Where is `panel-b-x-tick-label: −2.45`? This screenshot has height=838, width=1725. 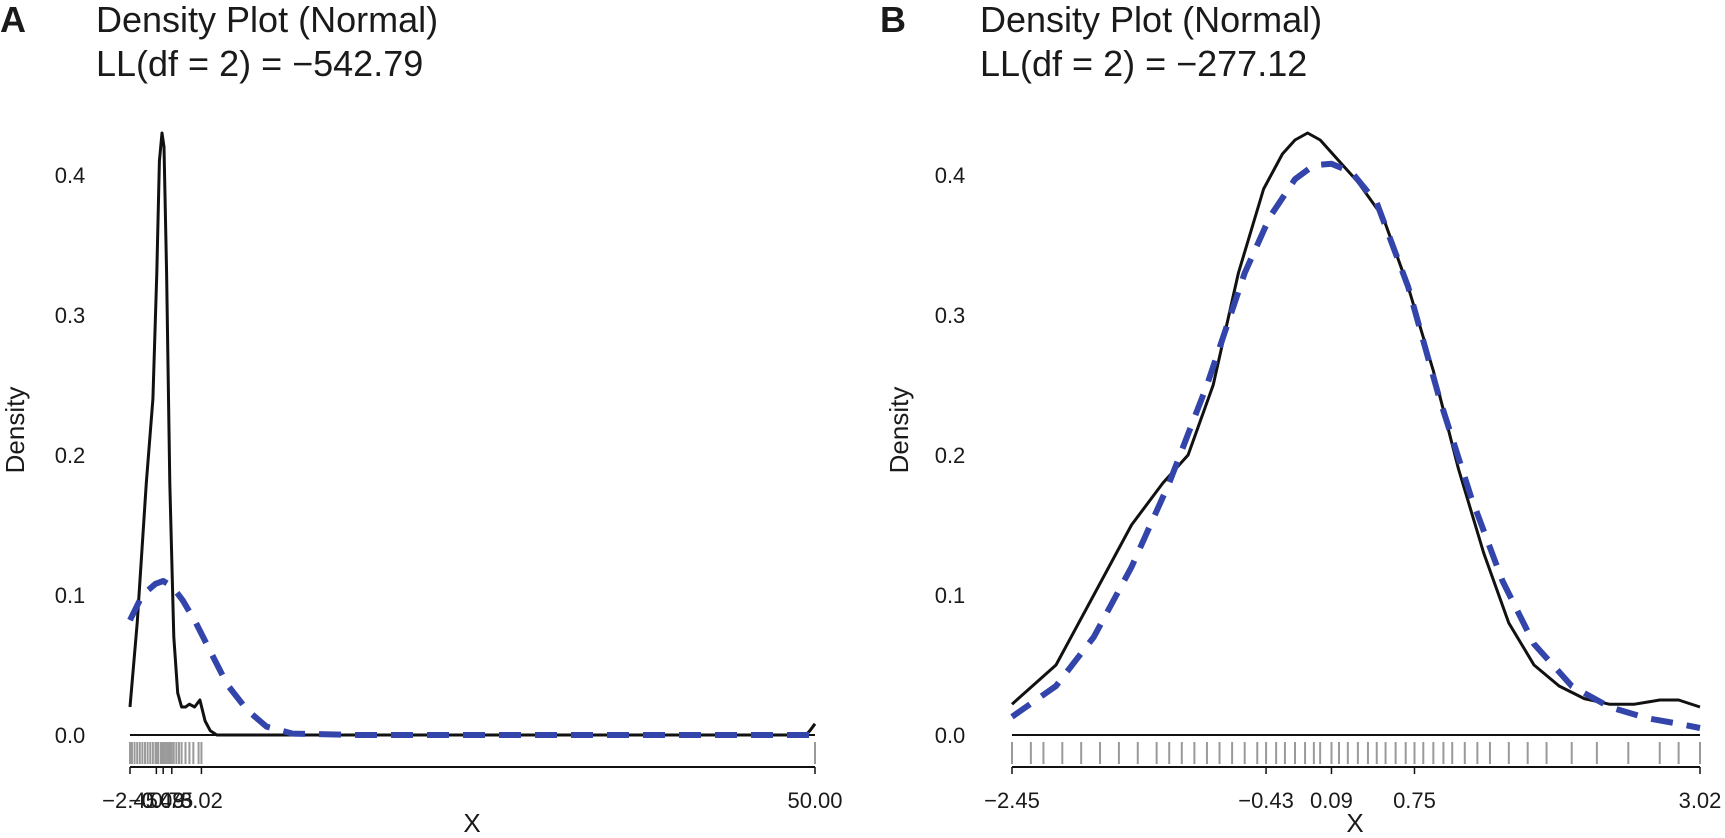 panel-b-x-tick-label: −2.45 is located at coordinates (1012, 800).